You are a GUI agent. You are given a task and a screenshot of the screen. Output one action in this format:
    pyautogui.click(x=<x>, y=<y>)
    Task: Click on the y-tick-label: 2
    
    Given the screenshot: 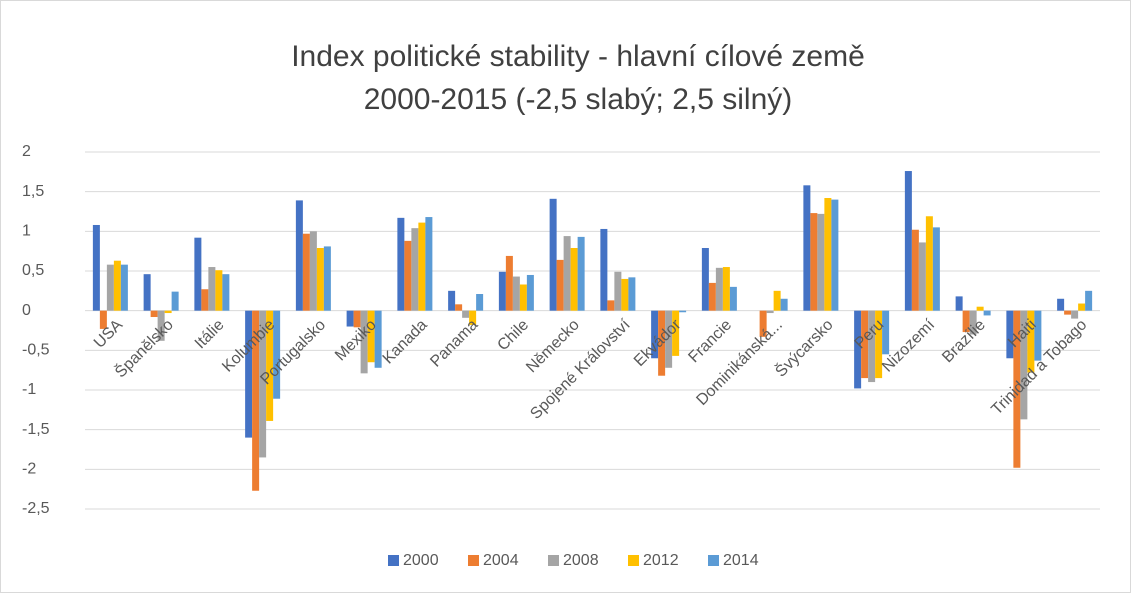 What is the action you would take?
    pyautogui.click(x=26, y=151)
    